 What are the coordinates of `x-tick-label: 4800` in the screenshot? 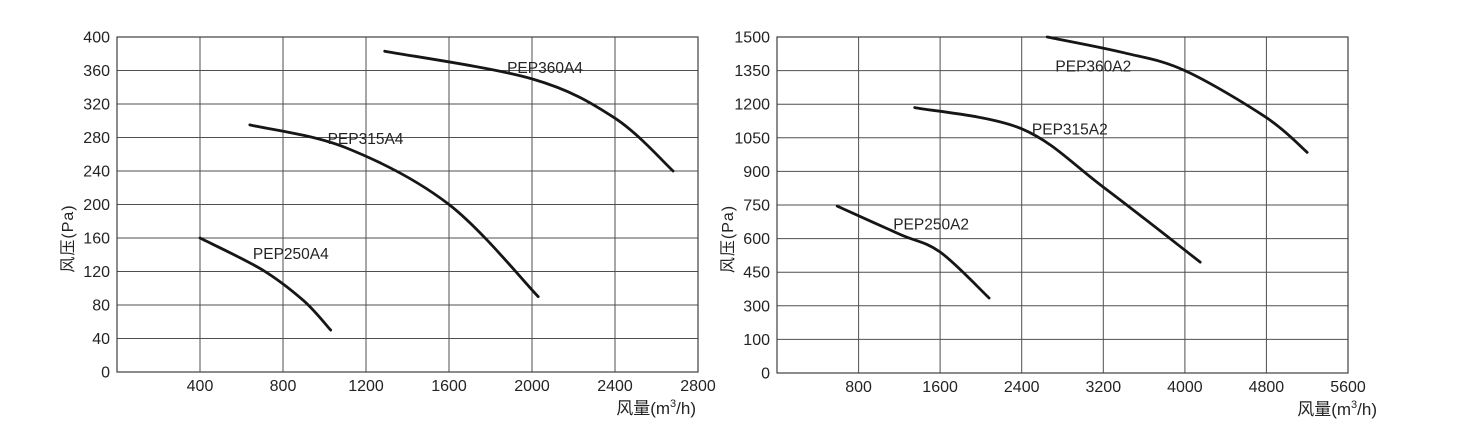 It's located at (1267, 387).